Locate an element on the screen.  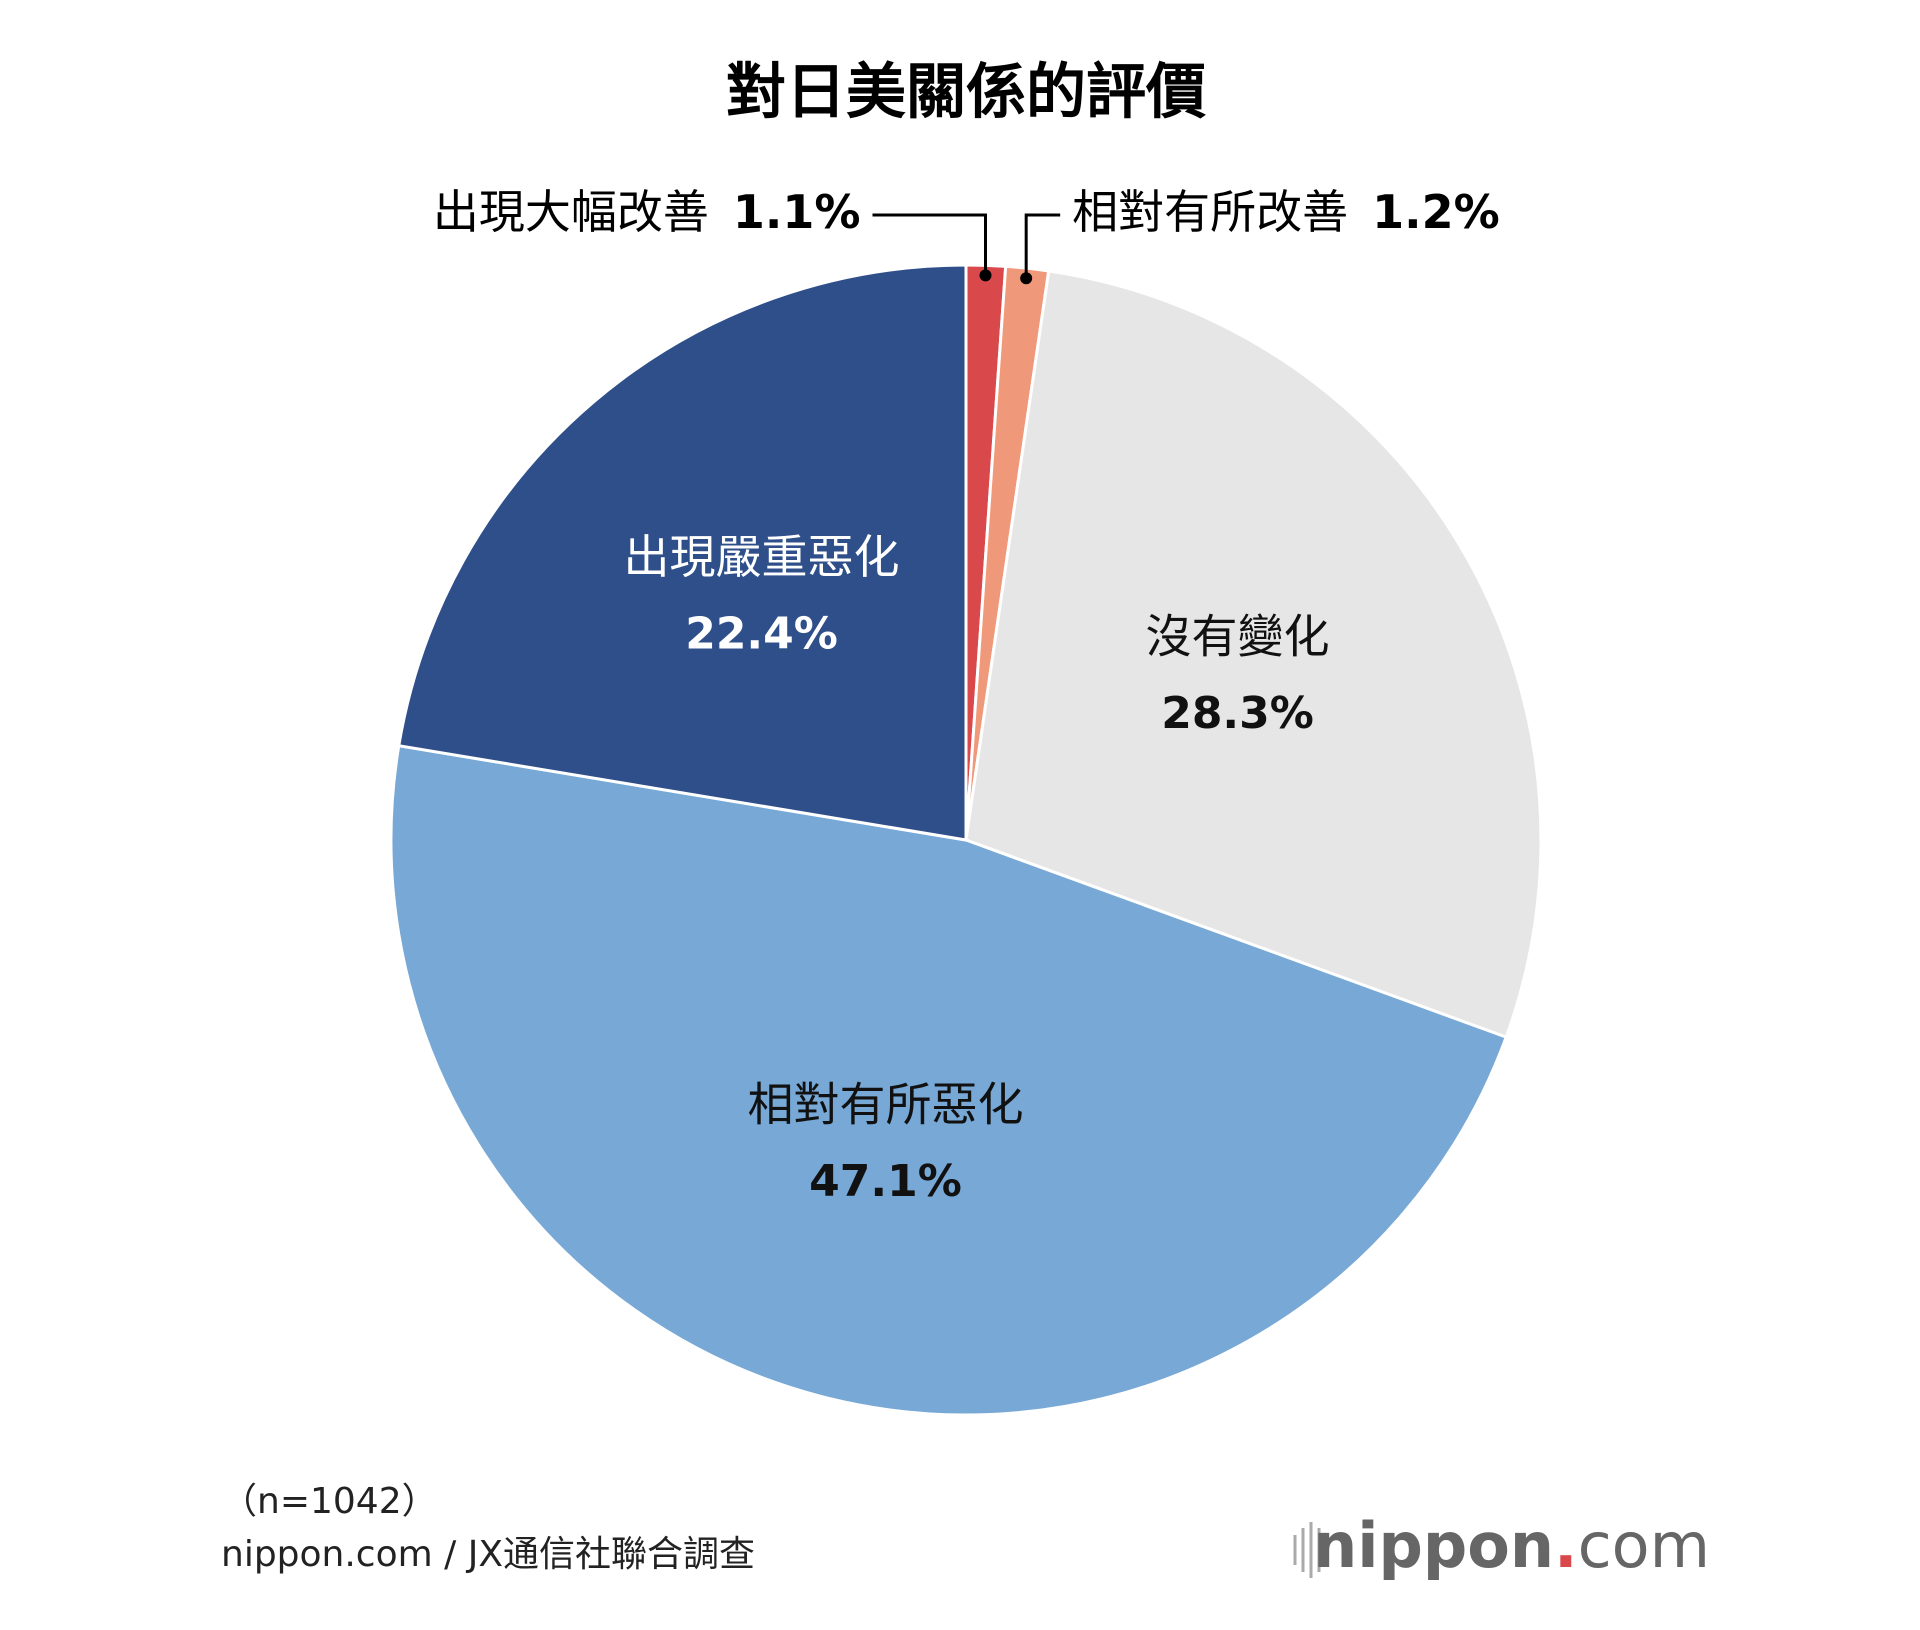
logo-part: nippon is located at coordinates (1433, 1545).